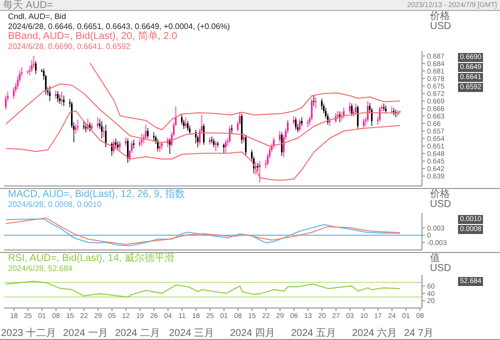 The image size is (500, 340). Describe the element at coordinates (55, 205) in the screenshot. I see `chart-subtitle: 2024/6/28, 0.0008, 0.0010` at that location.